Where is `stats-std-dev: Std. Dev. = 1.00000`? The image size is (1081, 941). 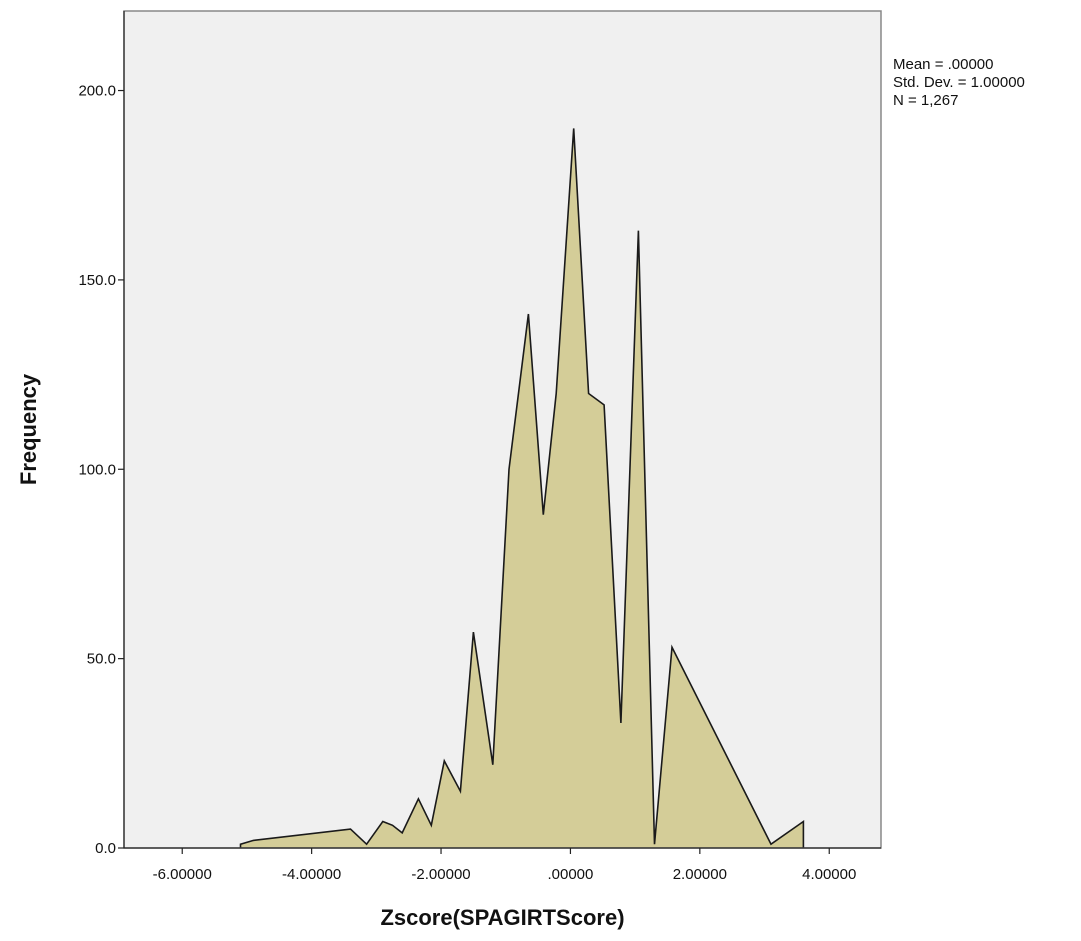
stats-std-dev: Std. Dev. = 1.00000 is located at coordinates (959, 82).